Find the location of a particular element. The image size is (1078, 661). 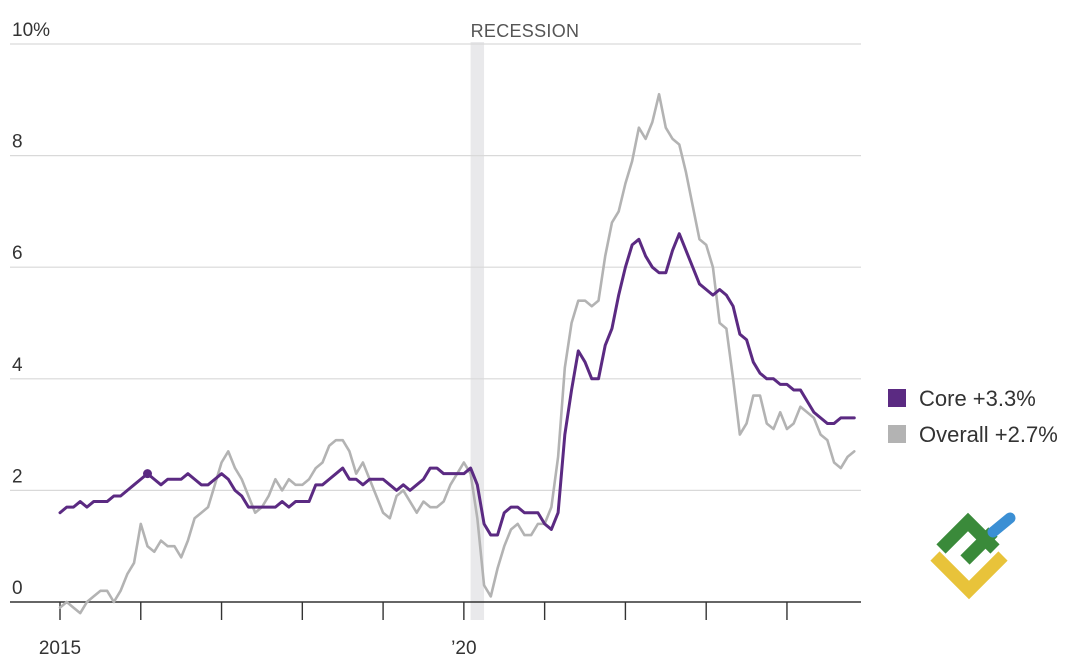

x-tick-label-2015: 2015 is located at coordinates (60, 648).